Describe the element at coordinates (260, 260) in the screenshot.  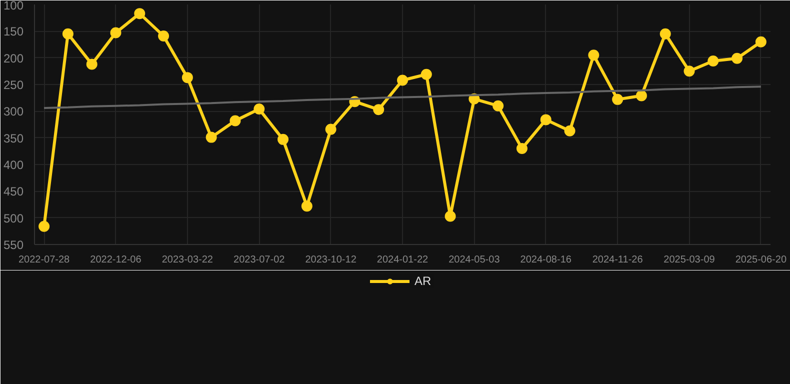
I see `x-tick-label: 2023-07-02` at that location.